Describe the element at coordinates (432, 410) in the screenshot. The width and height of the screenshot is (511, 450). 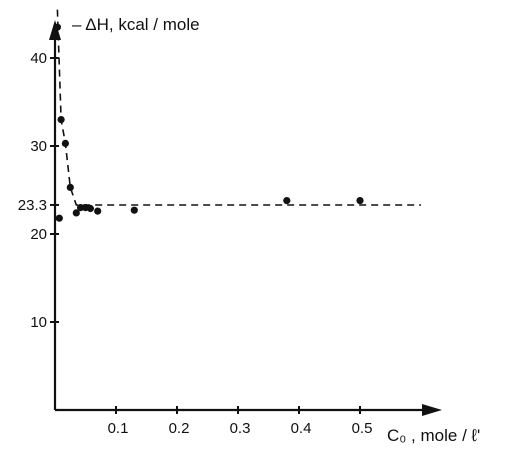
I see `x-axis-arrowhead` at that location.